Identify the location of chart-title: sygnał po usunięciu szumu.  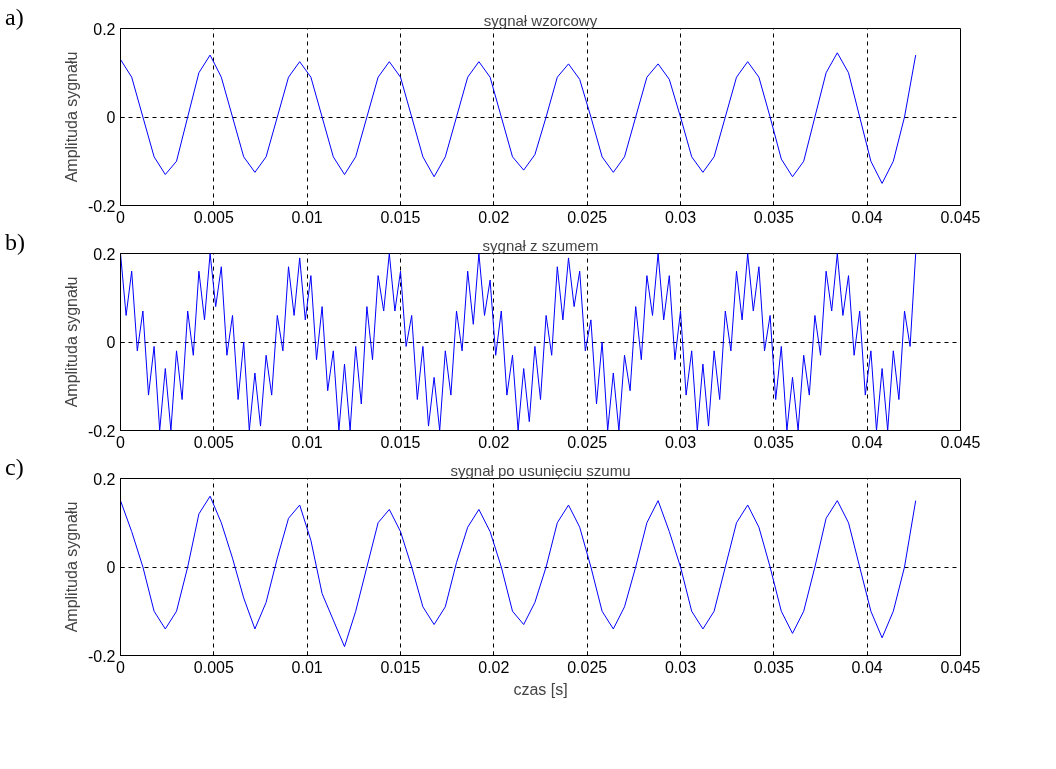
(540, 470).